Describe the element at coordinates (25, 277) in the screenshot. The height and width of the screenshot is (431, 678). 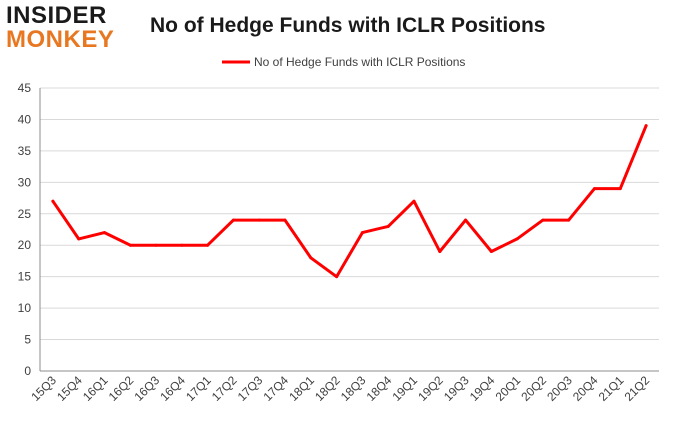
I see `y-tick-label: 15` at that location.